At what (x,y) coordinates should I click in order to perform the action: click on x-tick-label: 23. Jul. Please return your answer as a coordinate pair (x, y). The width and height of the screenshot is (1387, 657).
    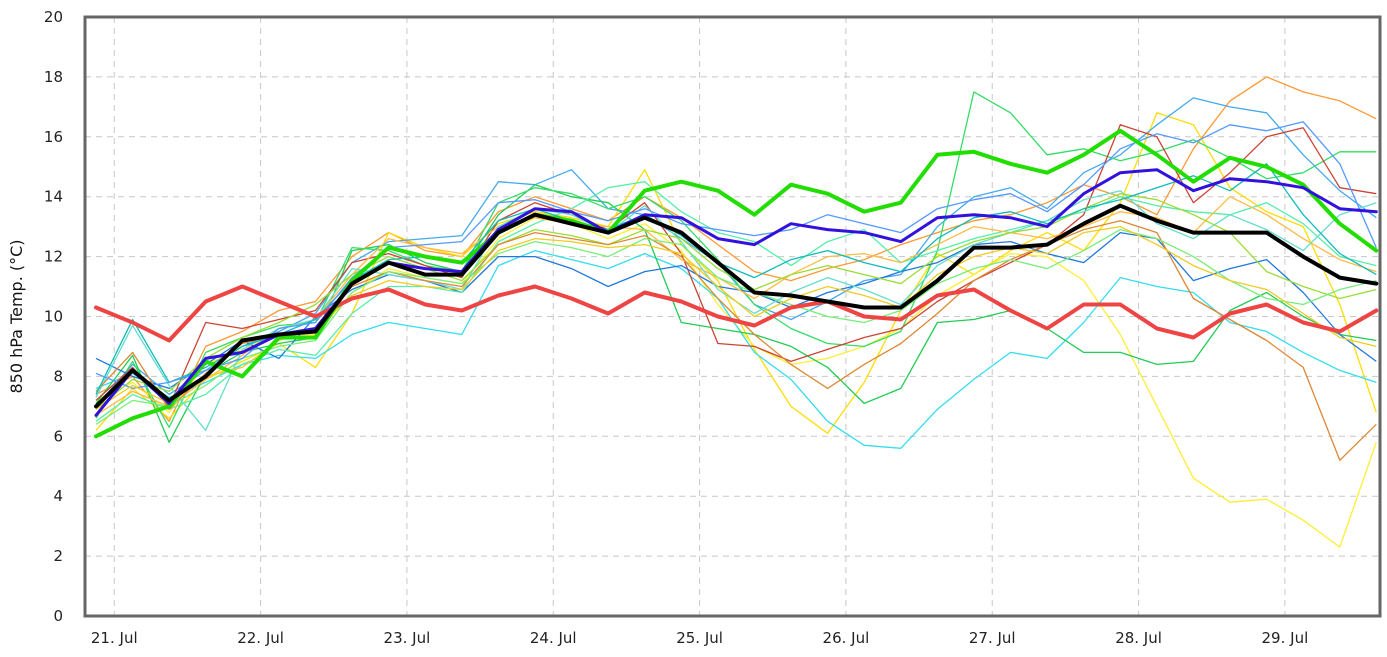
    Looking at the image, I should click on (407, 638).